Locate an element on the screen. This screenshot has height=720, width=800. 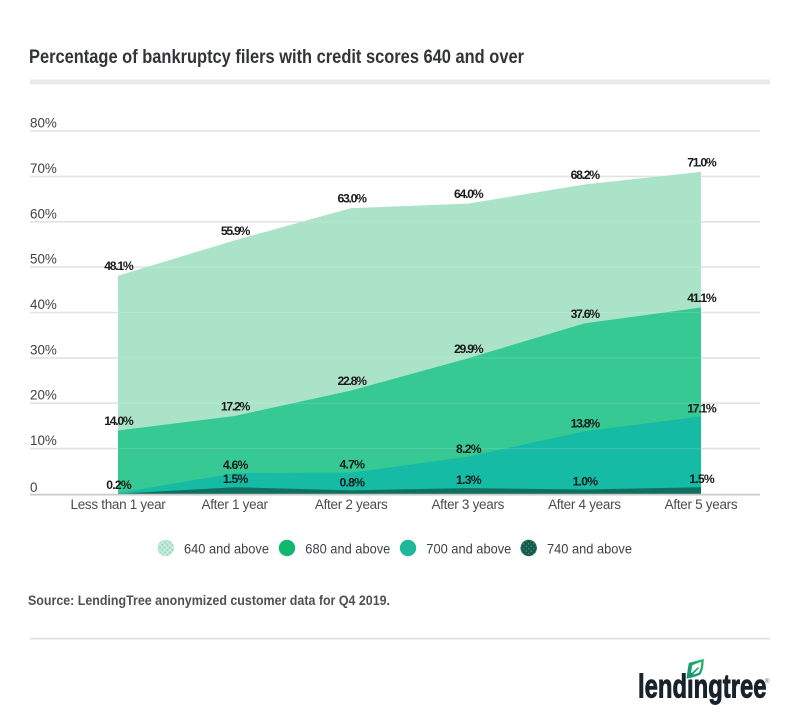
svg-text: 80% is located at coordinates (43, 123).